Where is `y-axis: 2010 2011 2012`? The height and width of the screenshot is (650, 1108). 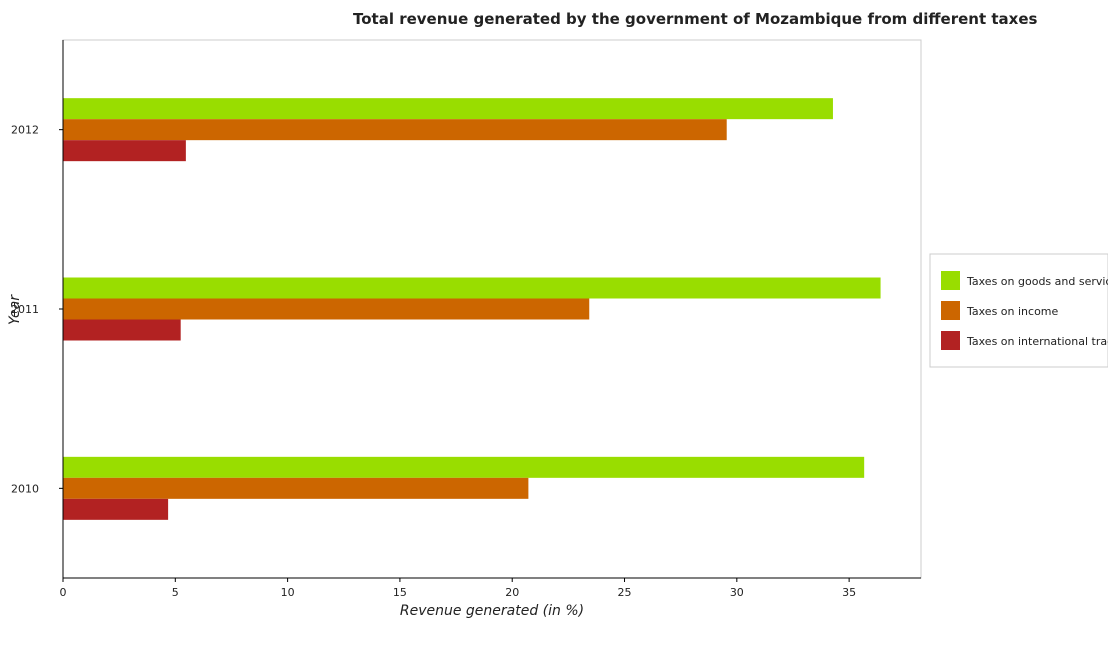
y-axis: 2010 2011 2012 is located at coordinates (37, 309).